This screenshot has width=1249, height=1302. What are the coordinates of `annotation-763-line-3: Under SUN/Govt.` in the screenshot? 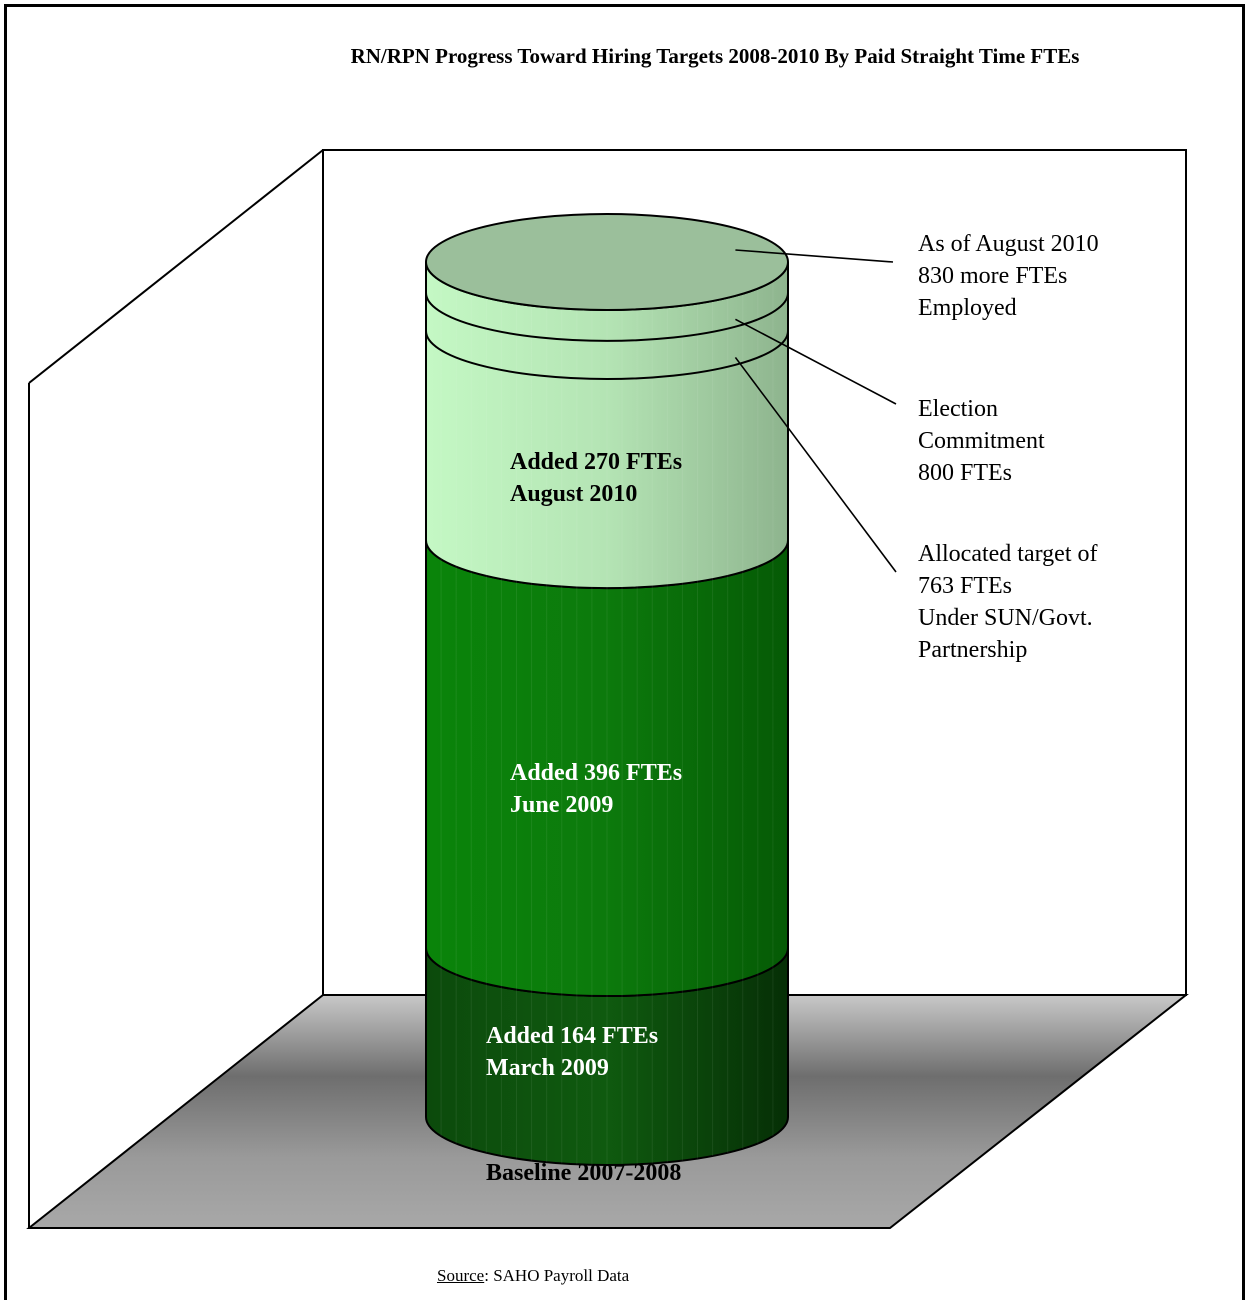 It's located at (1005, 618).